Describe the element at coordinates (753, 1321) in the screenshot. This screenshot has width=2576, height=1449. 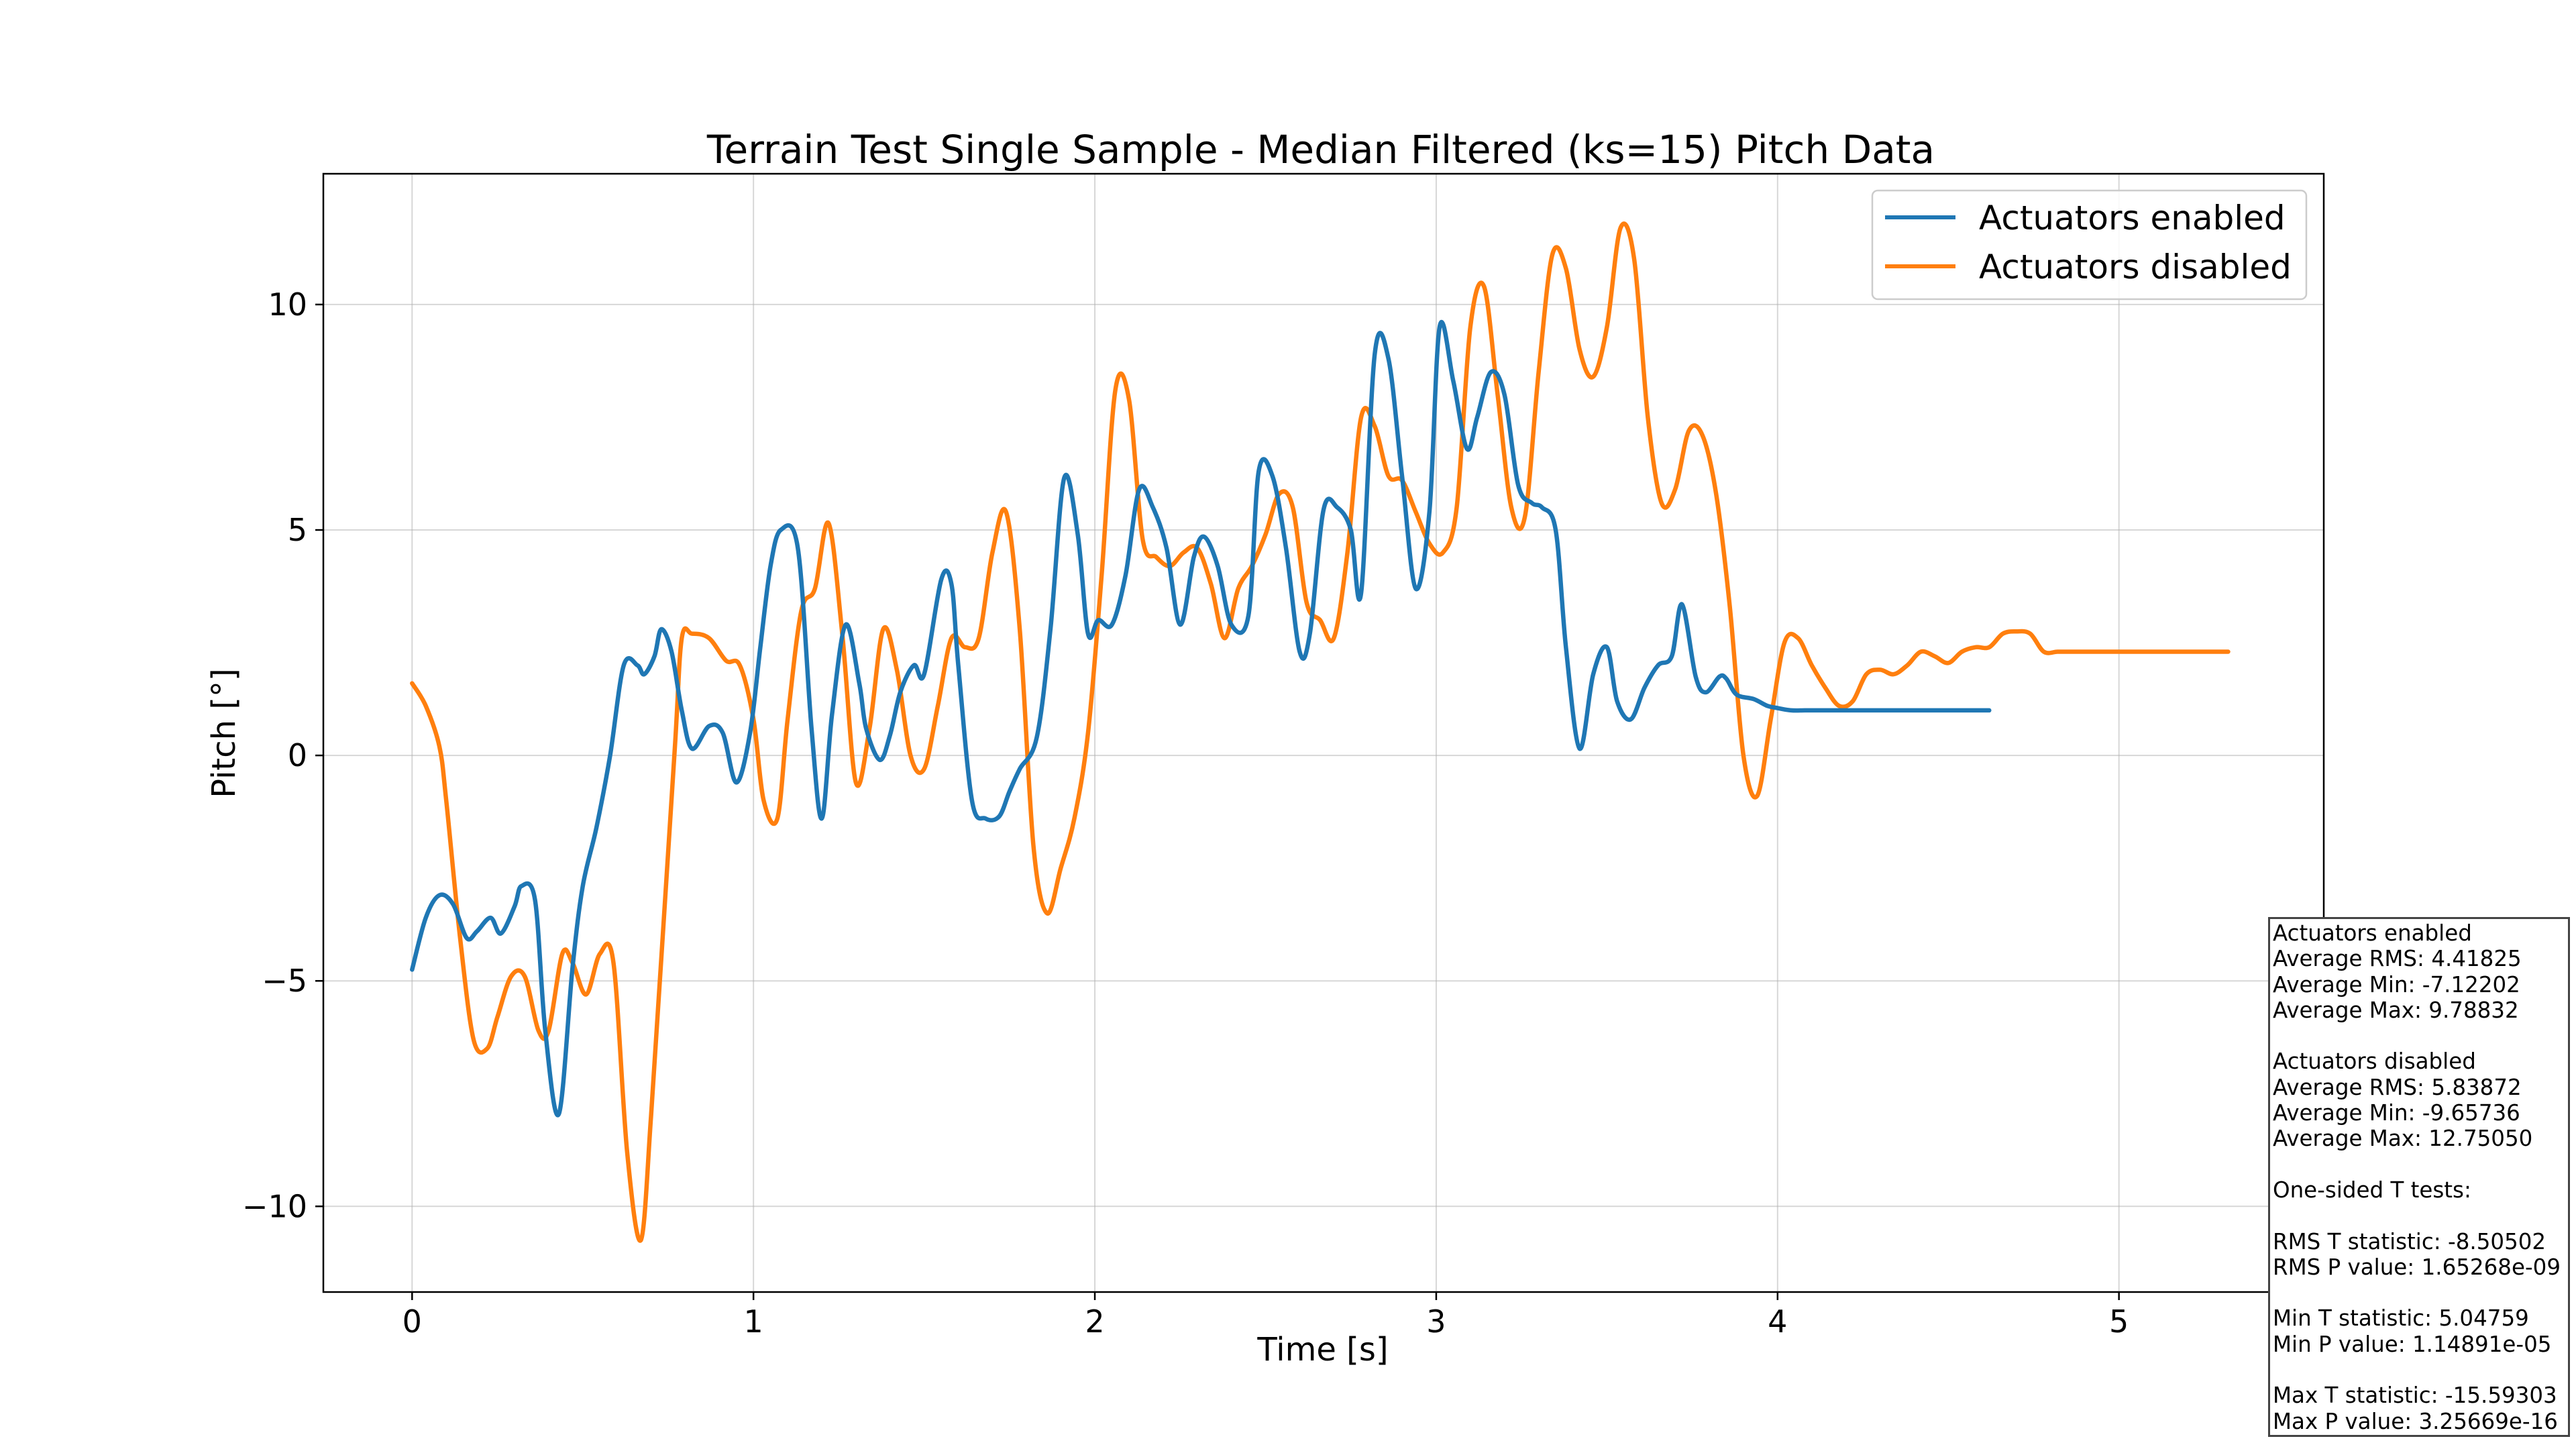
I see `x-tick-label: 1` at that location.